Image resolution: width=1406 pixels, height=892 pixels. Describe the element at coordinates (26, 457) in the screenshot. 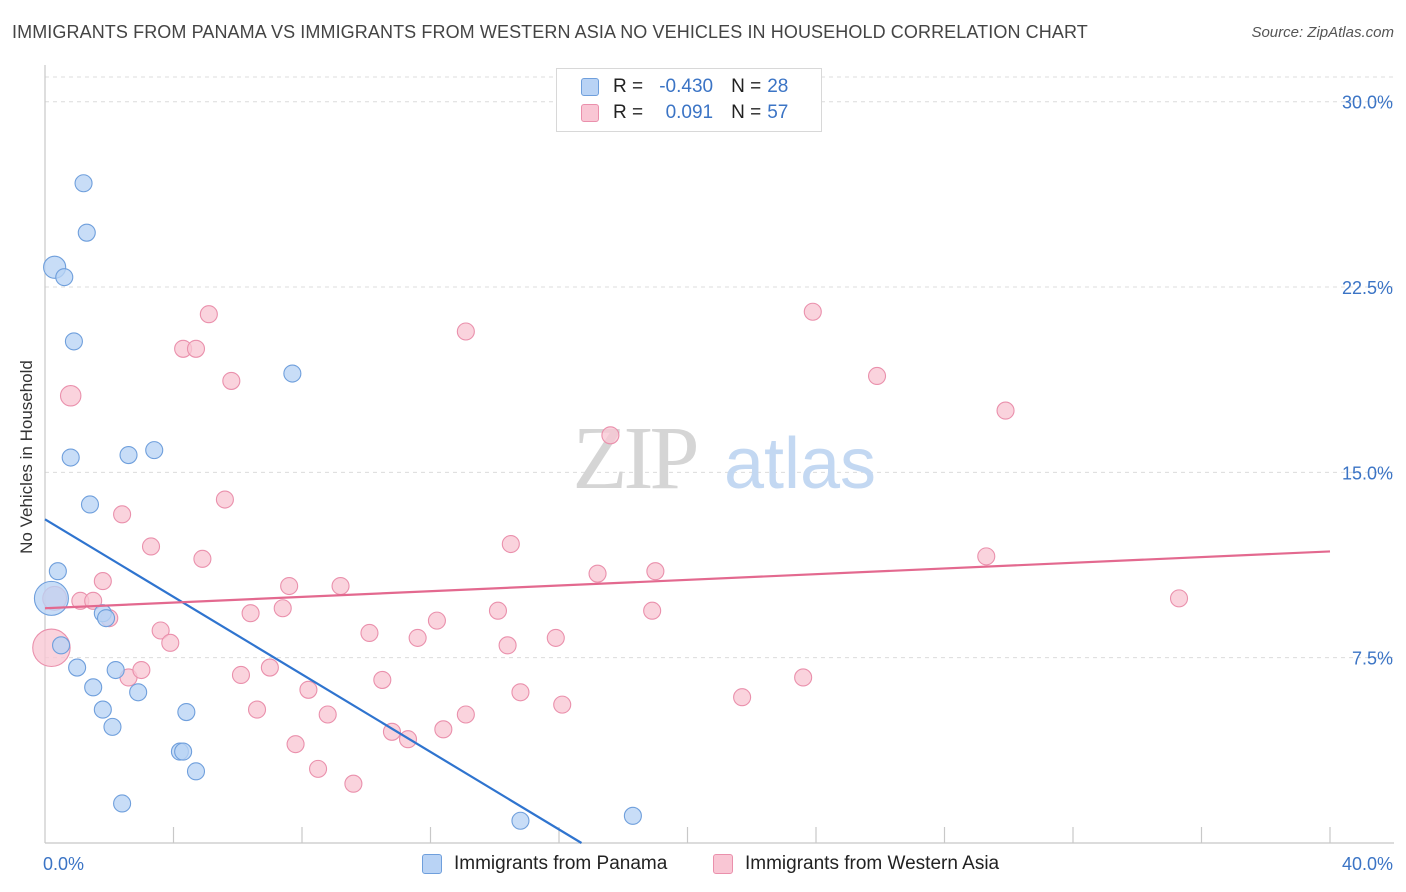

I see `y-axis-label: No Vehicles in Household` at that location.